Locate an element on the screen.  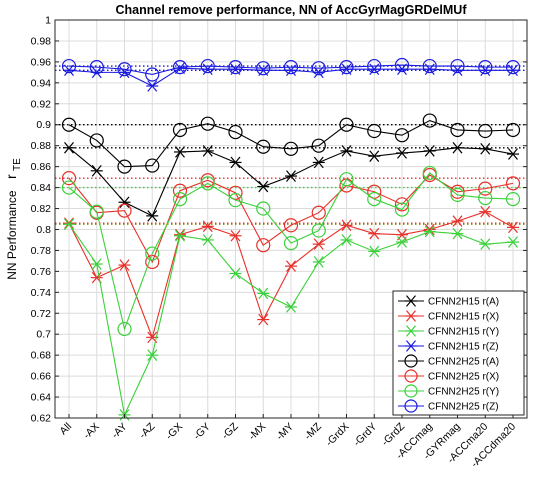
legend-label-0: CFNN2H15 r(A) is located at coordinates (463, 302).